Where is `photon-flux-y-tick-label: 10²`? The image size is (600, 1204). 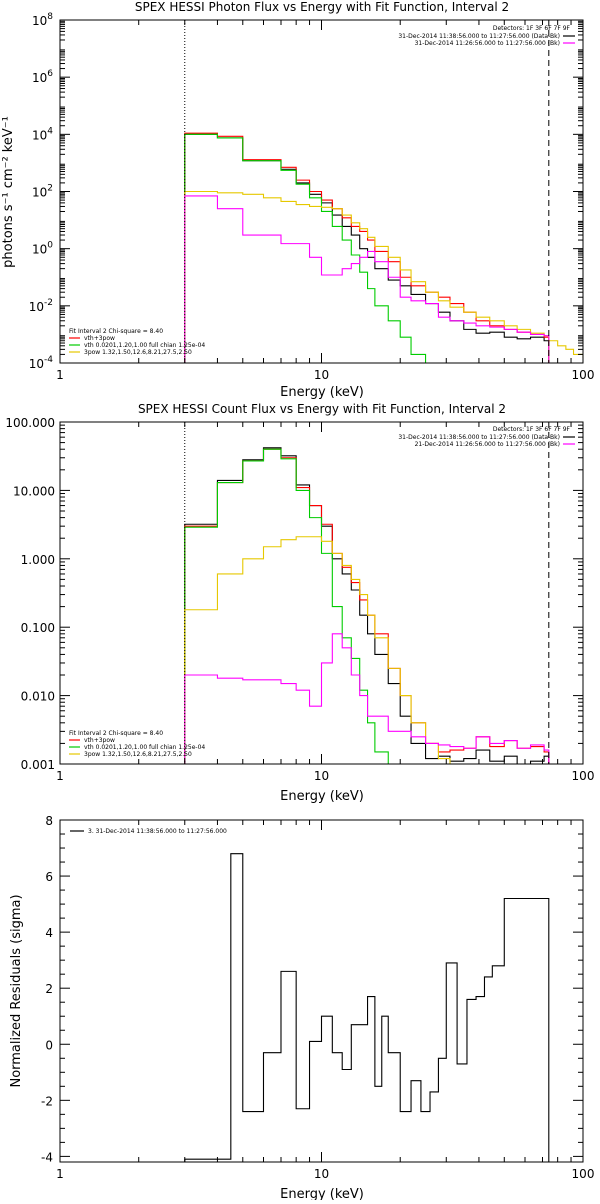 photon-flux-y-tick-label: 10² is located at coordinates (42, 192).